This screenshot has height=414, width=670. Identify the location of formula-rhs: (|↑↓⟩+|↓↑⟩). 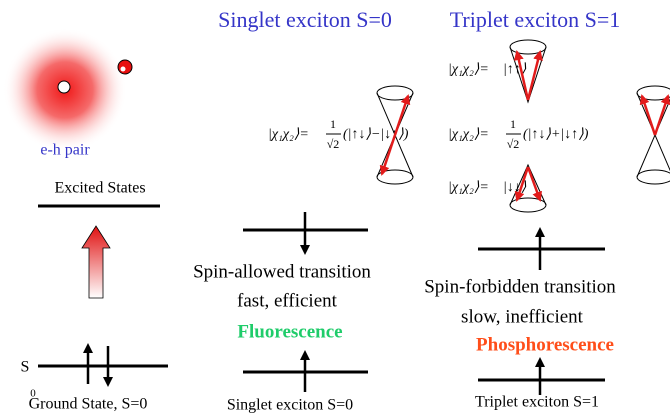
(556, 134).